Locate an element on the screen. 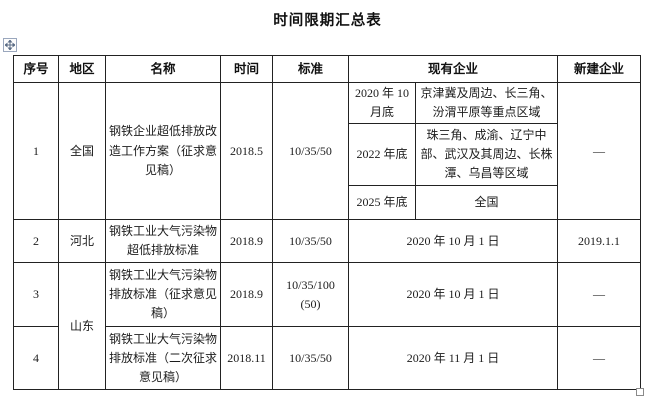  header-new-enterprise: 新建企业 is located at coordinates (599, 69).